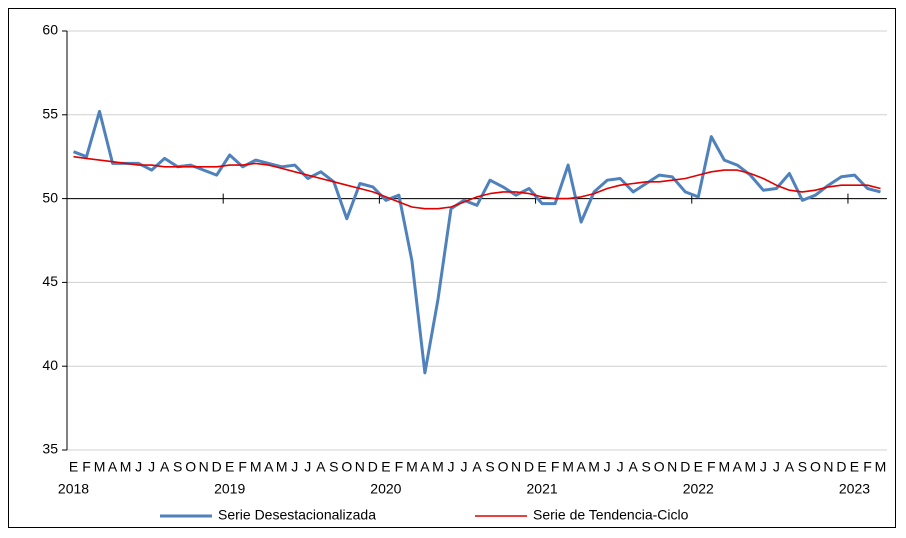 The height and width of the screenshot is (538, 906). I want to click on y-tick-label: 35, so click(50, 449).